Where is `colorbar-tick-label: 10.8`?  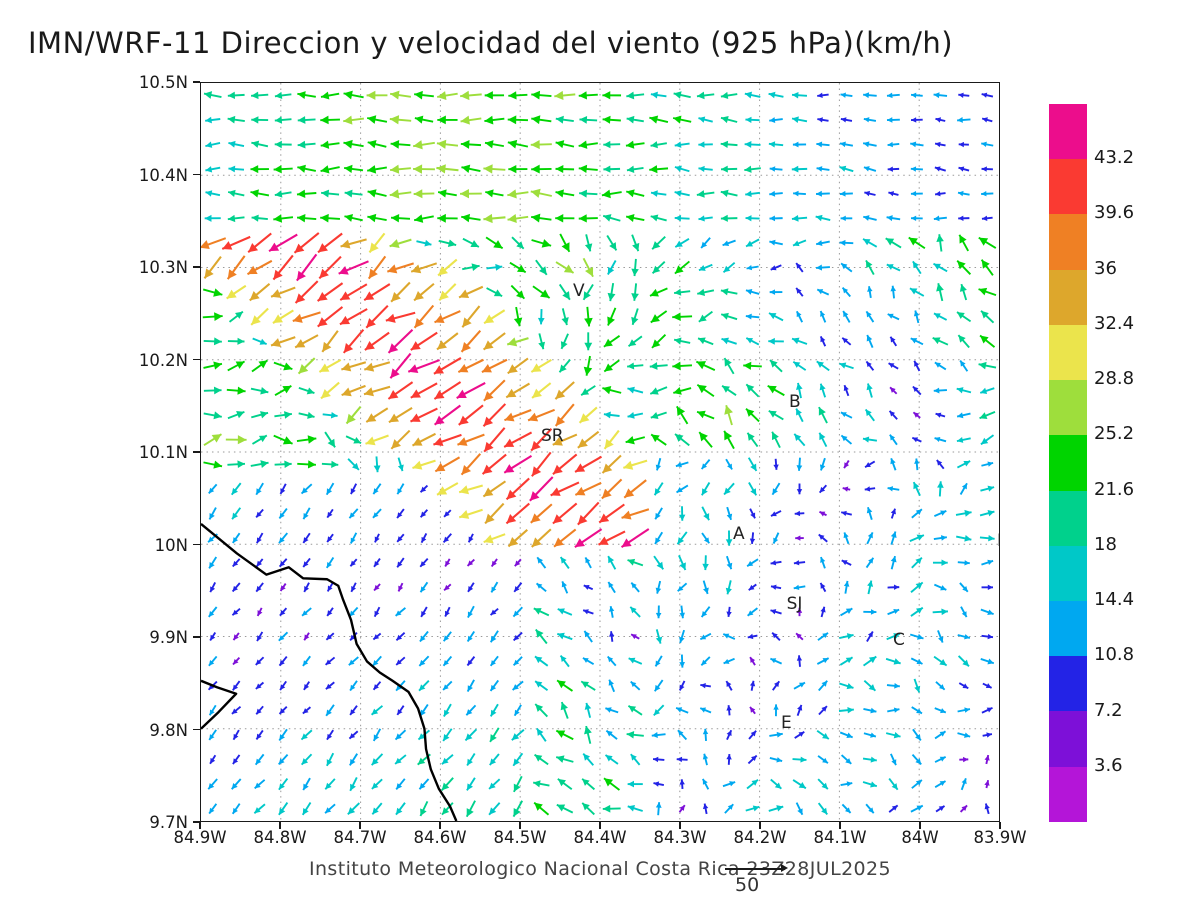
colorbar-tick-label: 10.8 is located at coordinates (1114, 655).